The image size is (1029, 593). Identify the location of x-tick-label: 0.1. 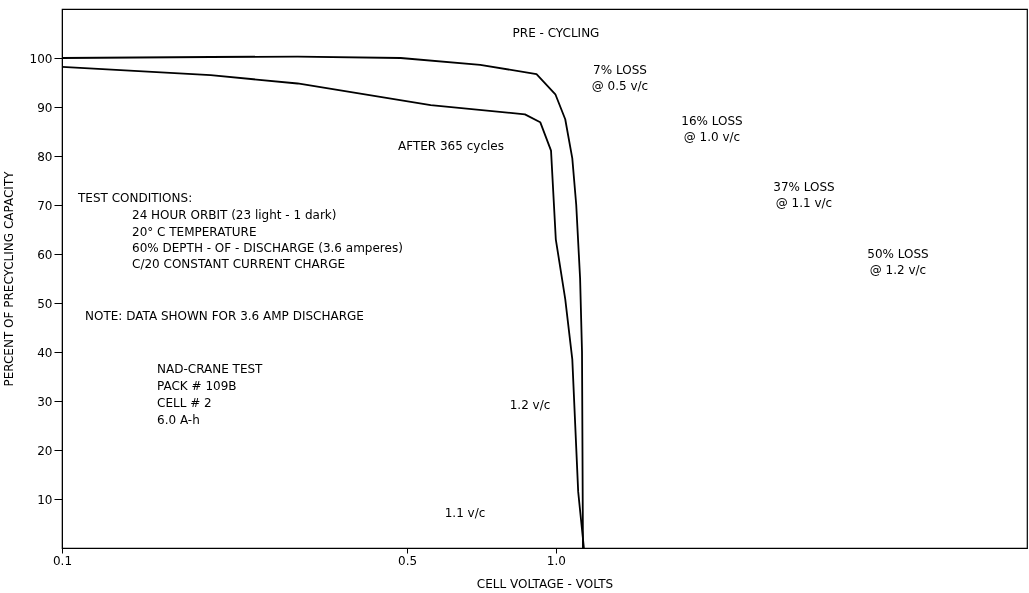
(62, 560).